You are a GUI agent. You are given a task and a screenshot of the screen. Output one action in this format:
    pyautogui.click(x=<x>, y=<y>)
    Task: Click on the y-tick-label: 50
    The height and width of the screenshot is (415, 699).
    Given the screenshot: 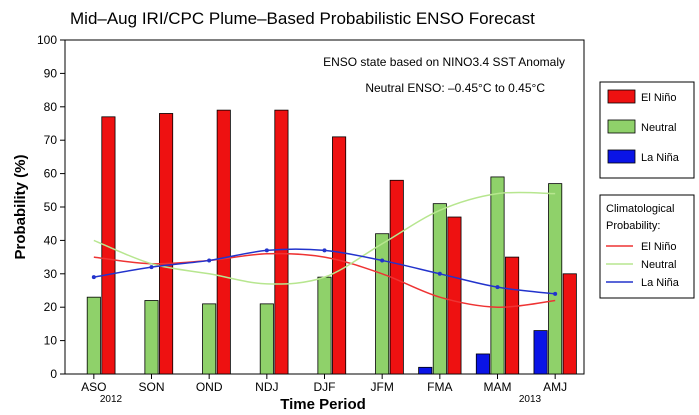 What is the action you would take?
    pyautogui.click(x=51, y=207)
    